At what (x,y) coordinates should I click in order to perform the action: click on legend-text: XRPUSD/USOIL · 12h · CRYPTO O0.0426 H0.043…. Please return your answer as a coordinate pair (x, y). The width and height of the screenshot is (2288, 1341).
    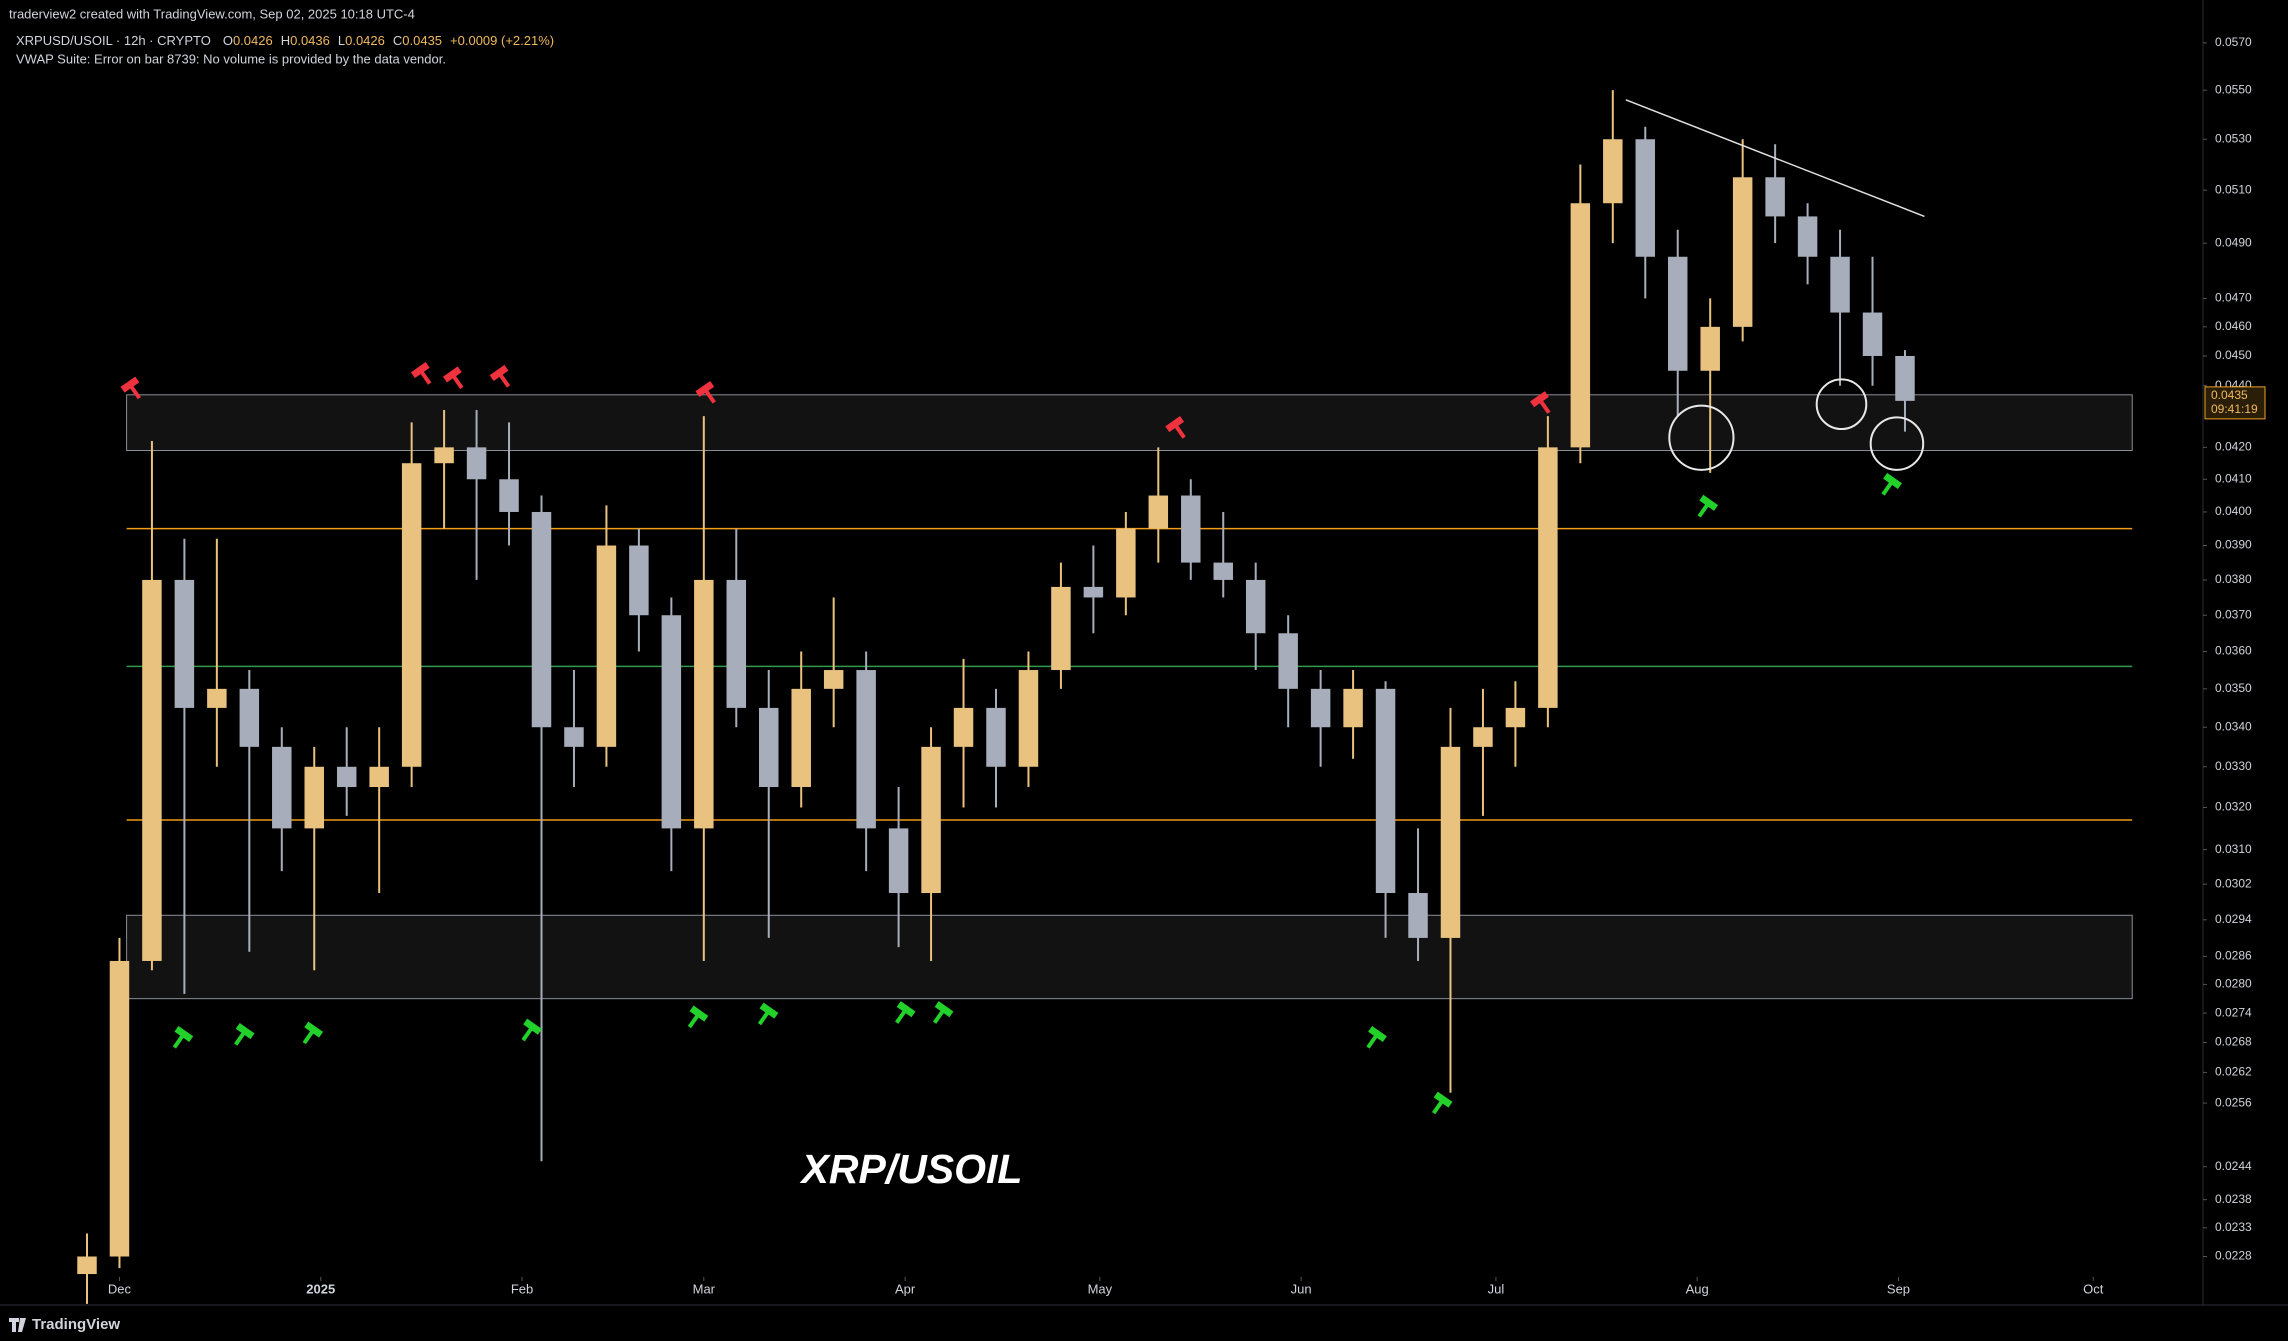
    Looking at the image, I should click on (285, 40).